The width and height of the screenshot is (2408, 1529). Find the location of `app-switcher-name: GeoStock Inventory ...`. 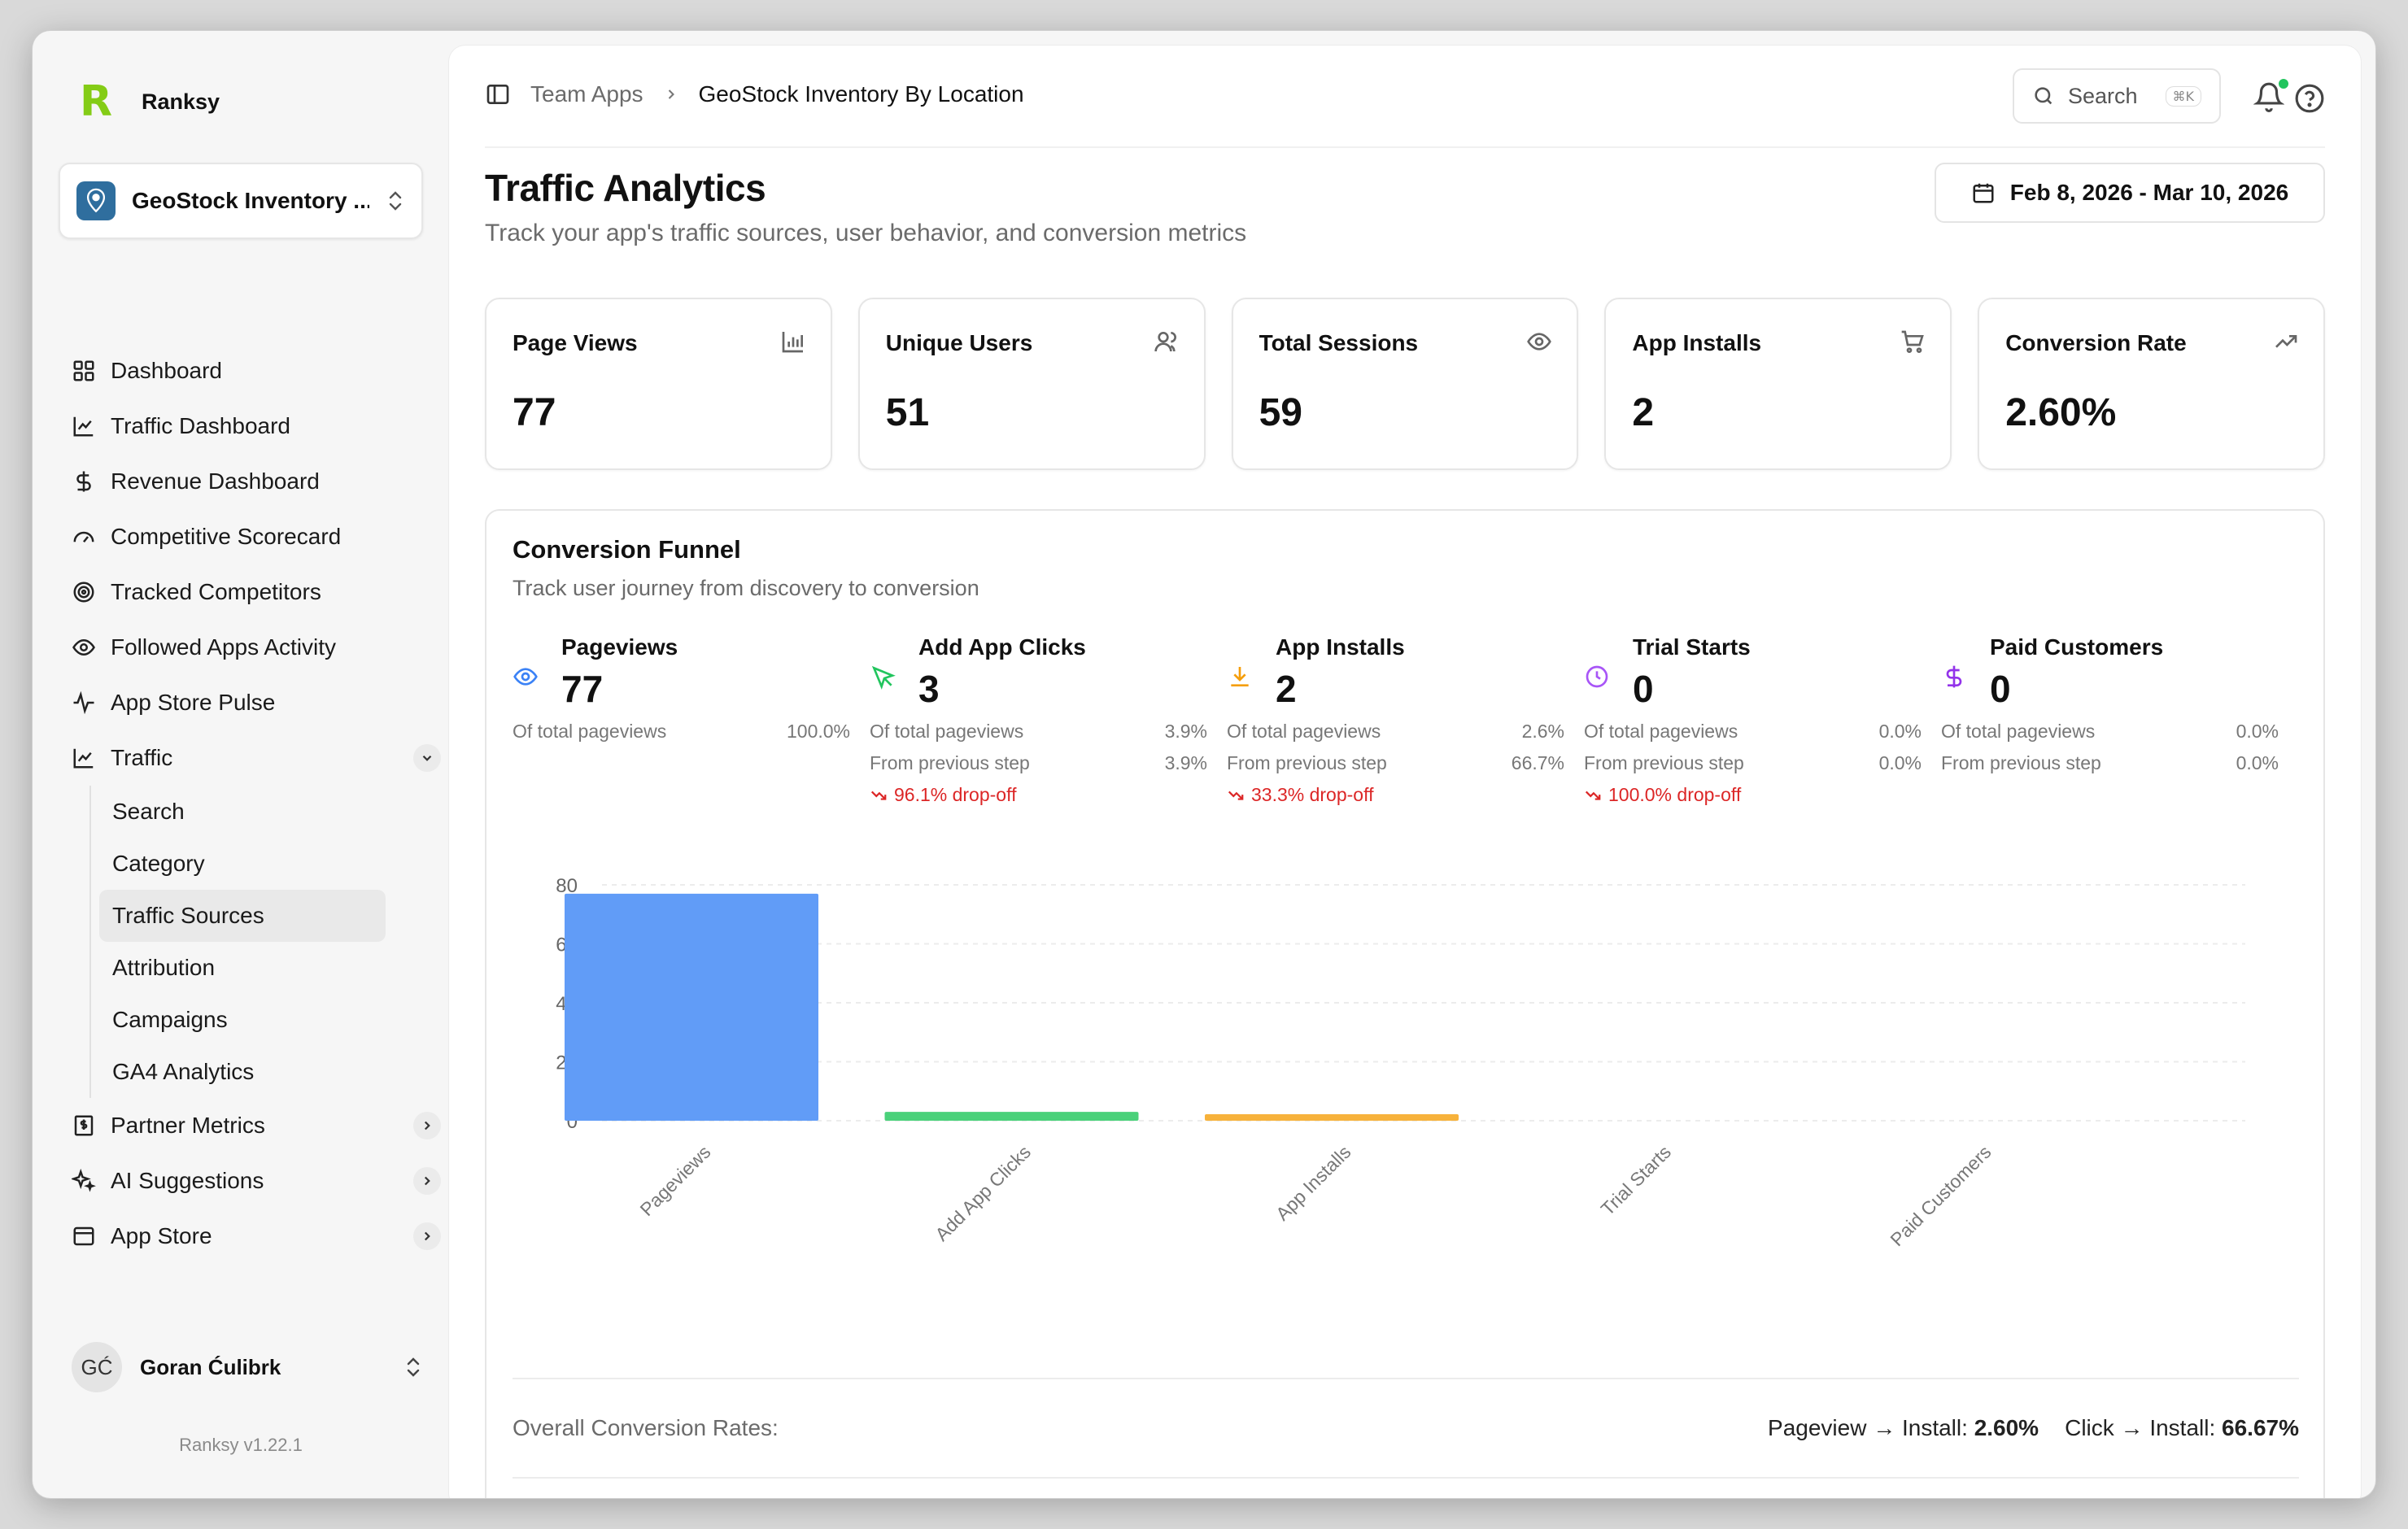

app-switcher-name: GeoStock Inventory ... is located at coordinates (251, 200).